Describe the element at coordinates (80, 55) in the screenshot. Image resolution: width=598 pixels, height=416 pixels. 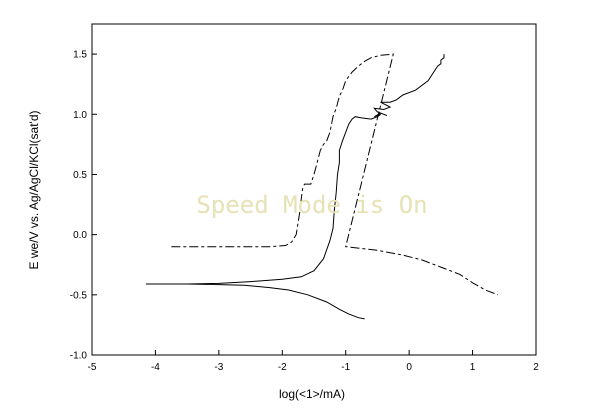
I see `y-tick-label: 1.5` at that location.